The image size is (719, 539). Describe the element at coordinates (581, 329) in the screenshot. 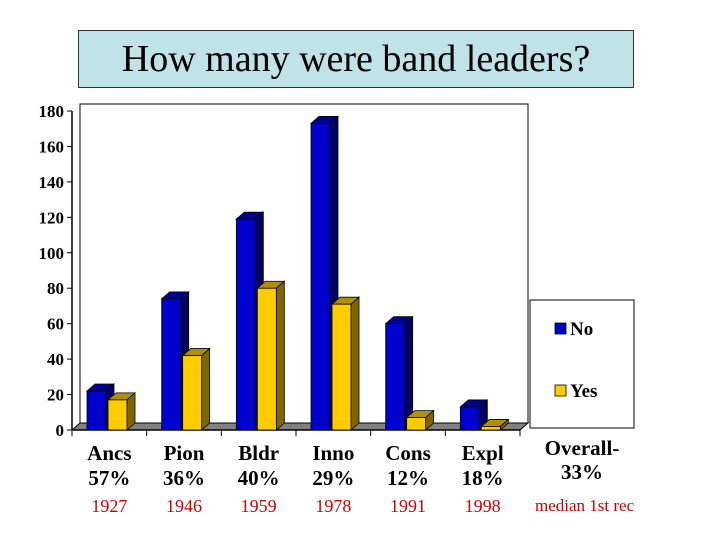

I see `legend-label: No` at that location.